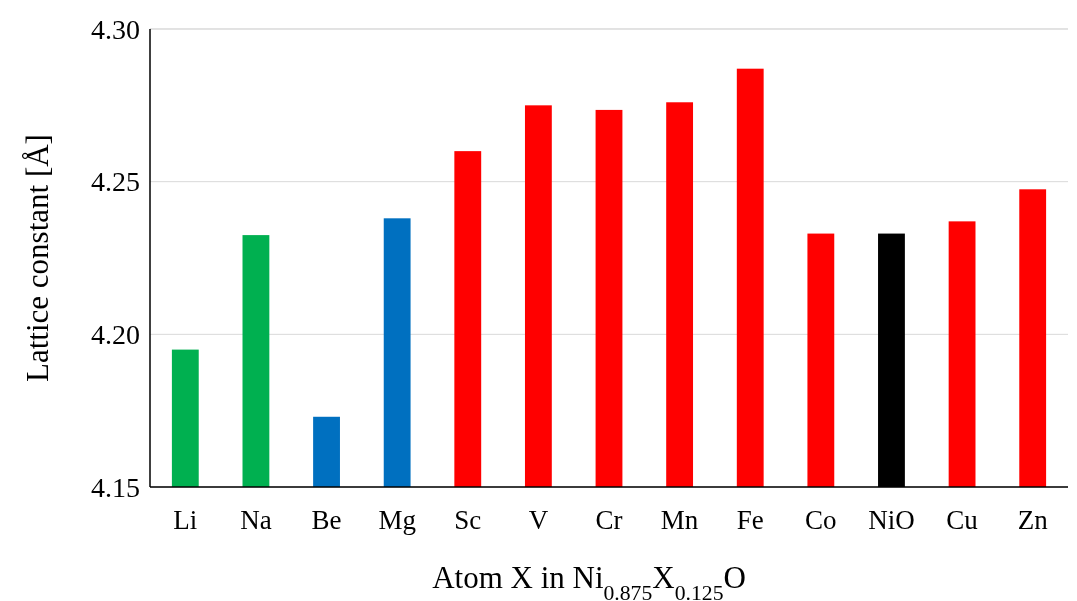 The width and height of the screenshot is (1077, 601). Describe the element at coordinates (115, 29) in the screenshot. I see `y-tick-label: 4.30` at that location.